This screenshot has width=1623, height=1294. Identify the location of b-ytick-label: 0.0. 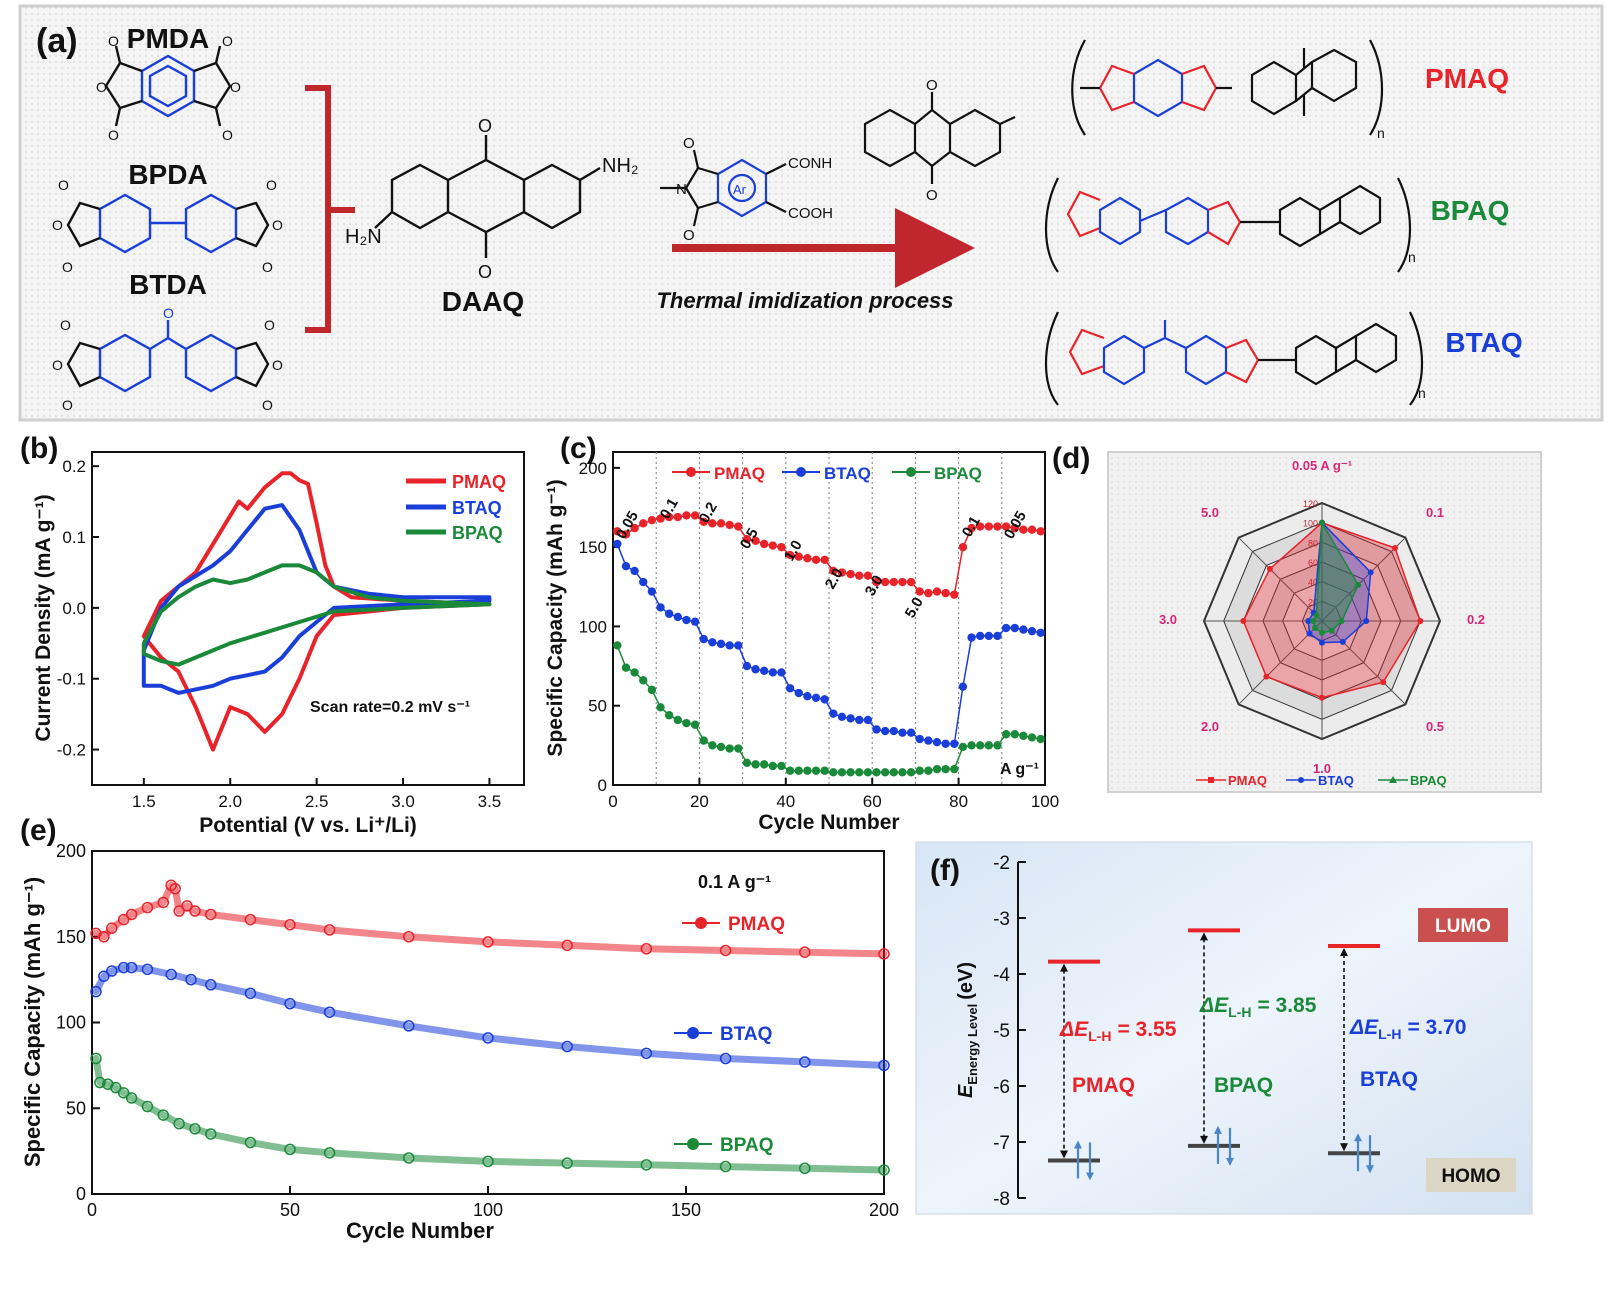
(74, 608).